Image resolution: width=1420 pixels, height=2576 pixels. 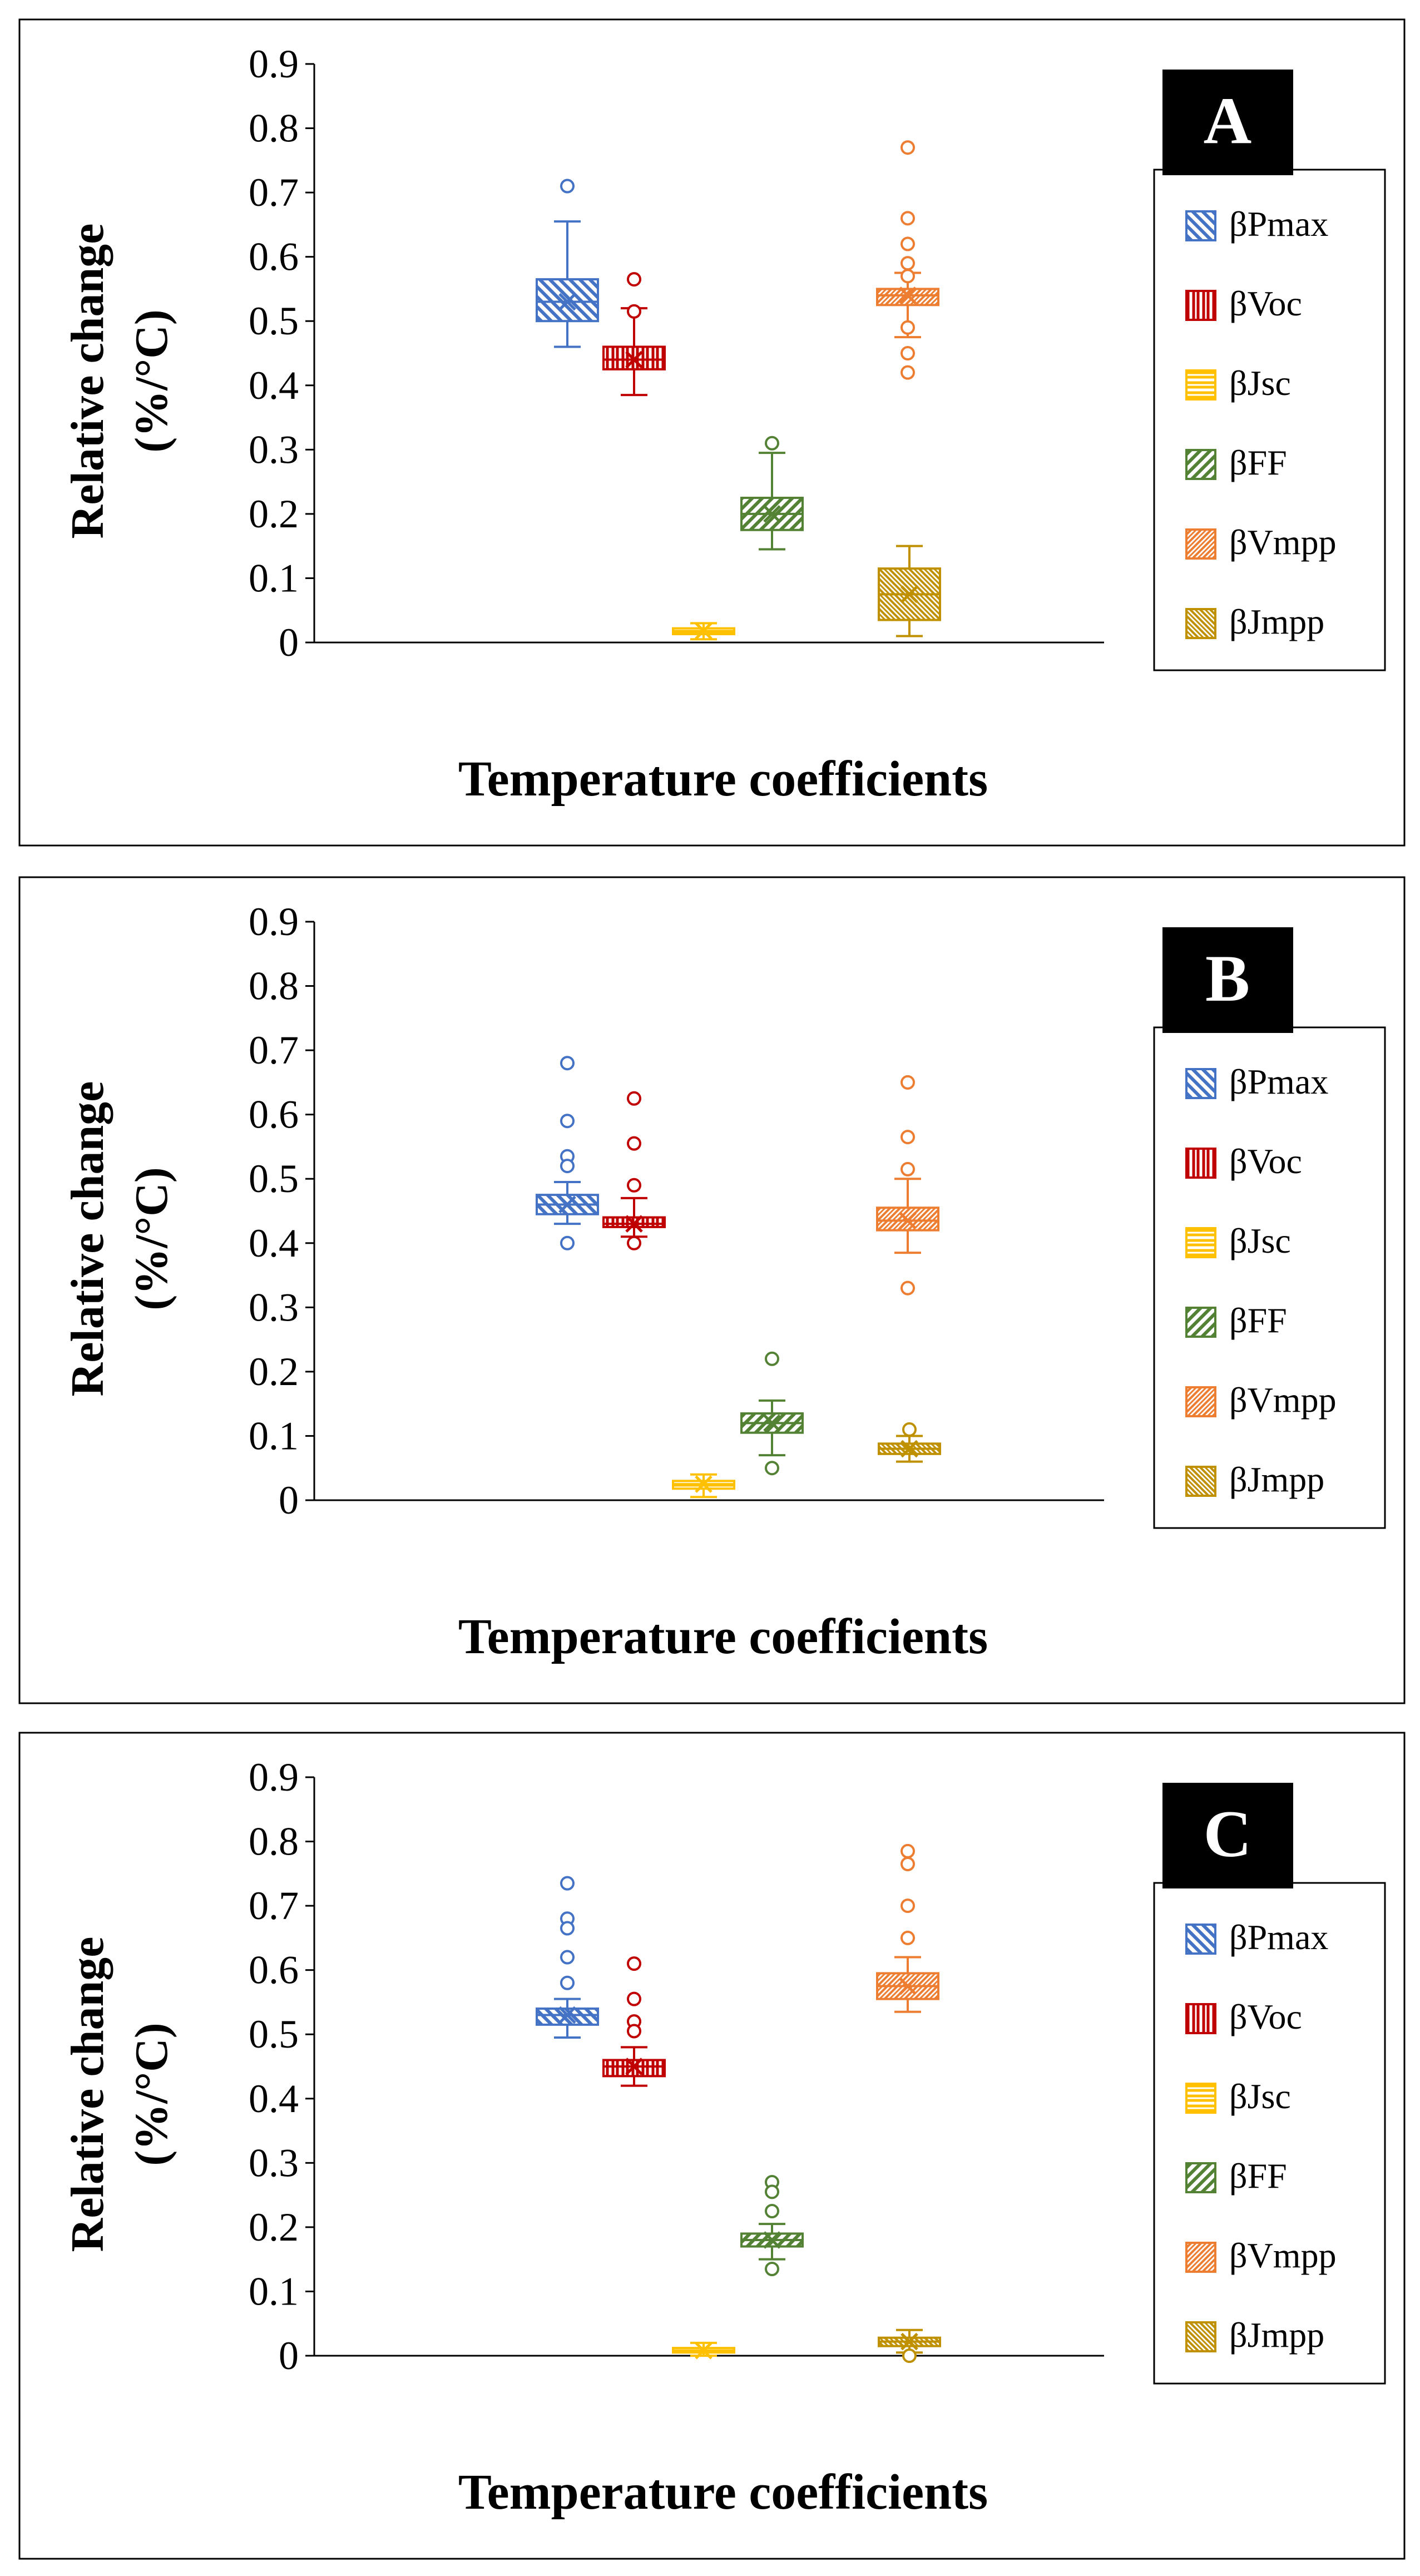 I want to click on y-tick-label: 0.4, so click(x=274, y=2098).